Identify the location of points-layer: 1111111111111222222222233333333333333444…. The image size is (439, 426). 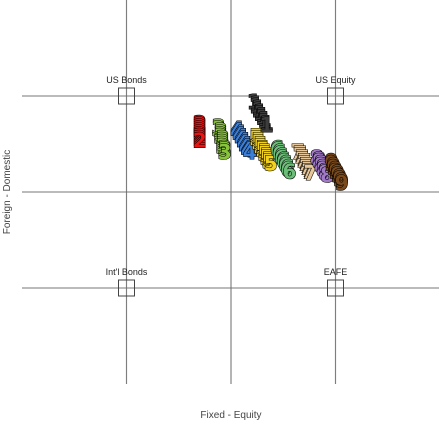
(270, 143).